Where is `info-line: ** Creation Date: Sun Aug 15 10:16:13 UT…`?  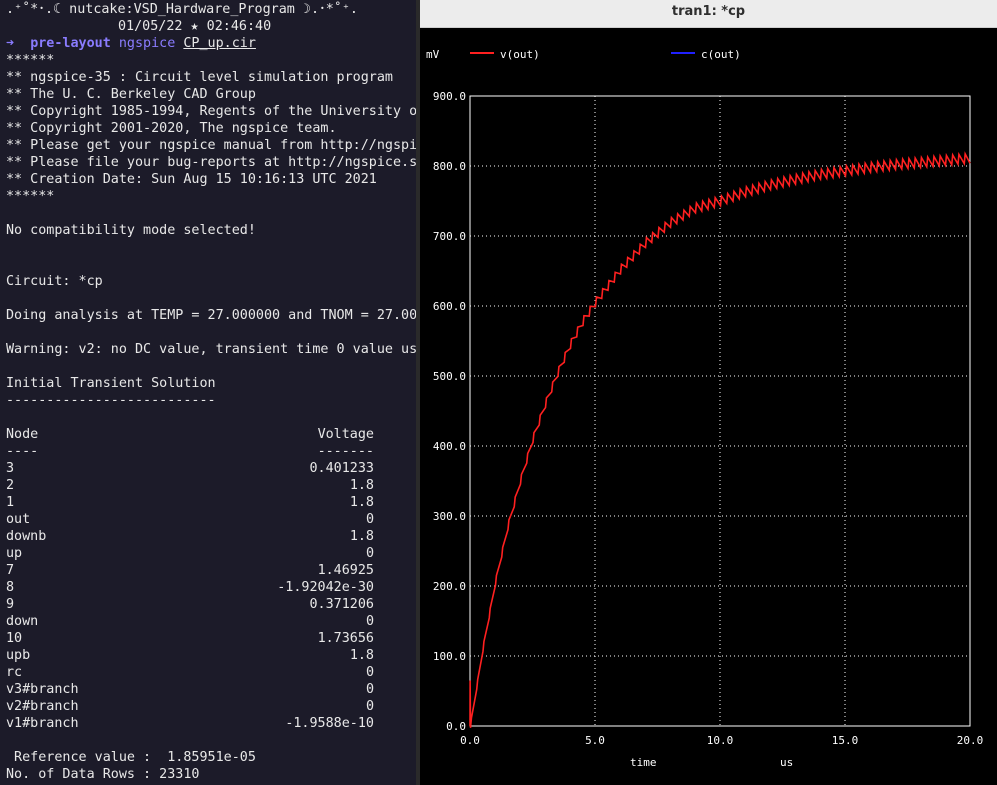
info-line: ** Creation Date: Sun Aug 15 10:16:13 UT… is located at coordinates (191, 179).